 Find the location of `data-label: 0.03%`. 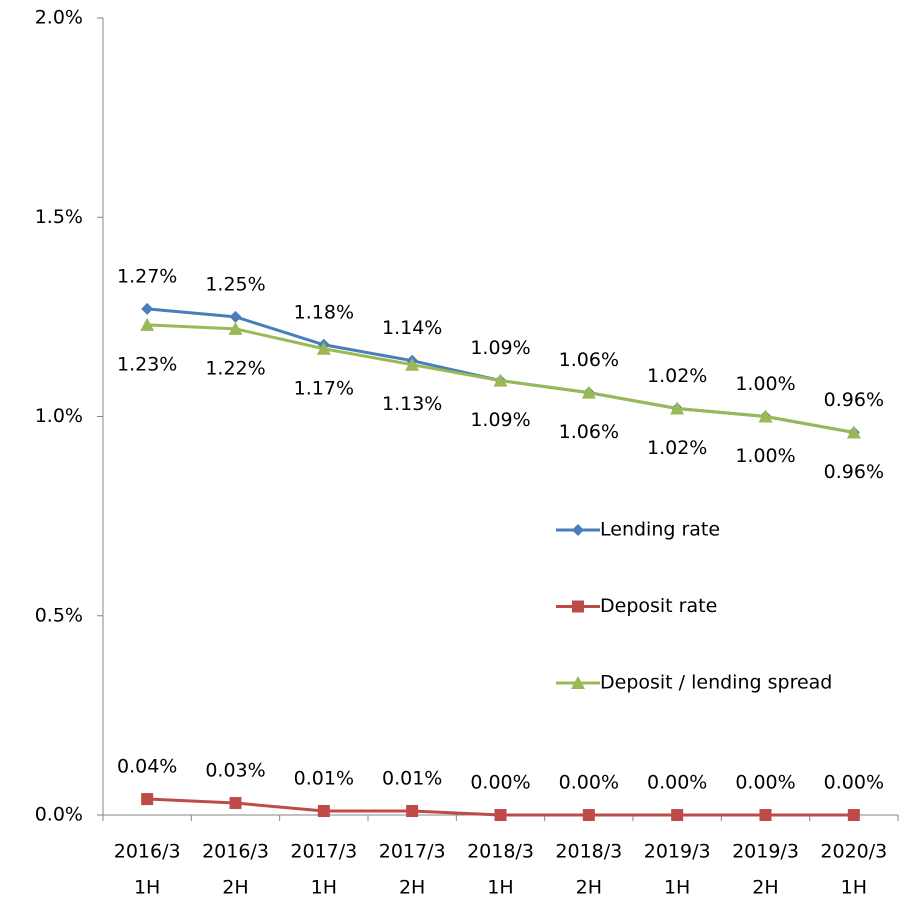

data-label: 0.03% is located at coordinates (235, 771).